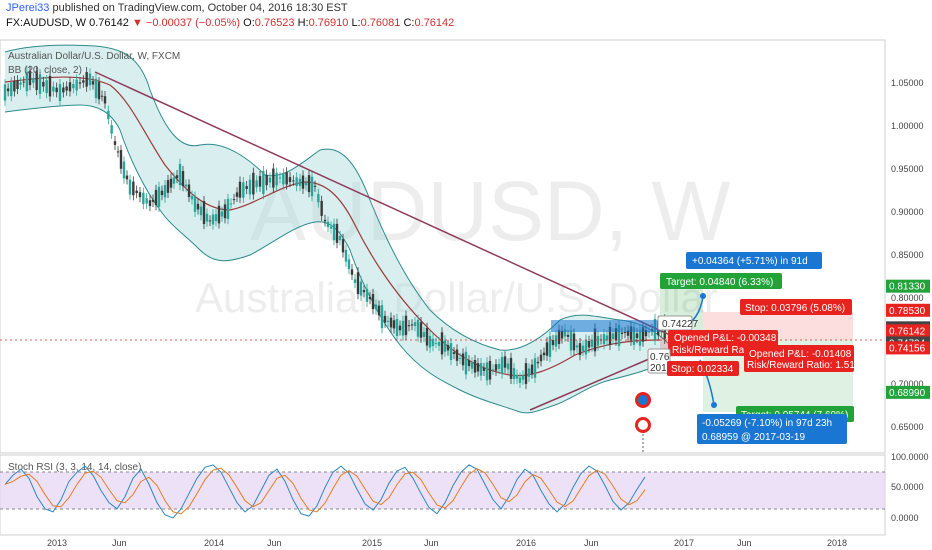 This screenshot has height=550, width=932. What do you see at coordinates (434, 23) in the screenshot?
I see `close-value: 0.76142` at bounding box center [434, 23].